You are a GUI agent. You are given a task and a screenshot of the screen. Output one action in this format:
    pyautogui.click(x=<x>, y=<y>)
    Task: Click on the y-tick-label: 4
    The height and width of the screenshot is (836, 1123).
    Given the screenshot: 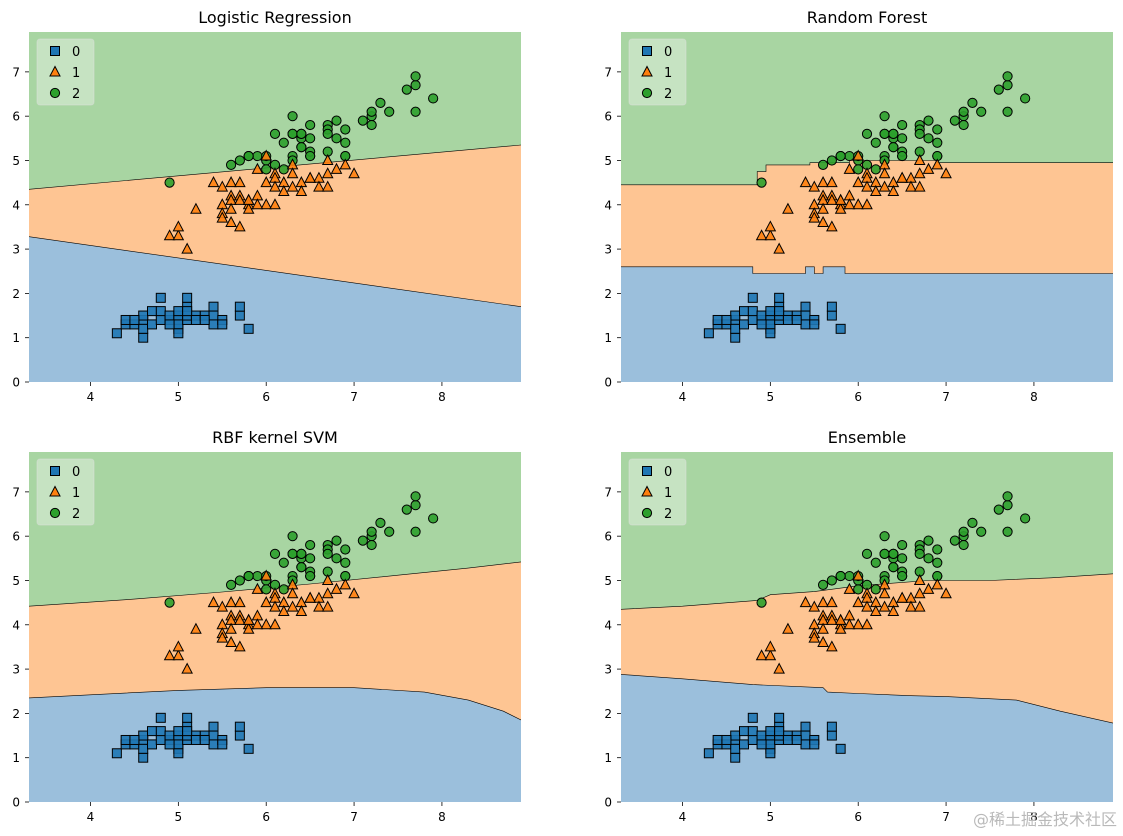 What is the action you would take?
    pyautogui.click(x=608, y=205)
    